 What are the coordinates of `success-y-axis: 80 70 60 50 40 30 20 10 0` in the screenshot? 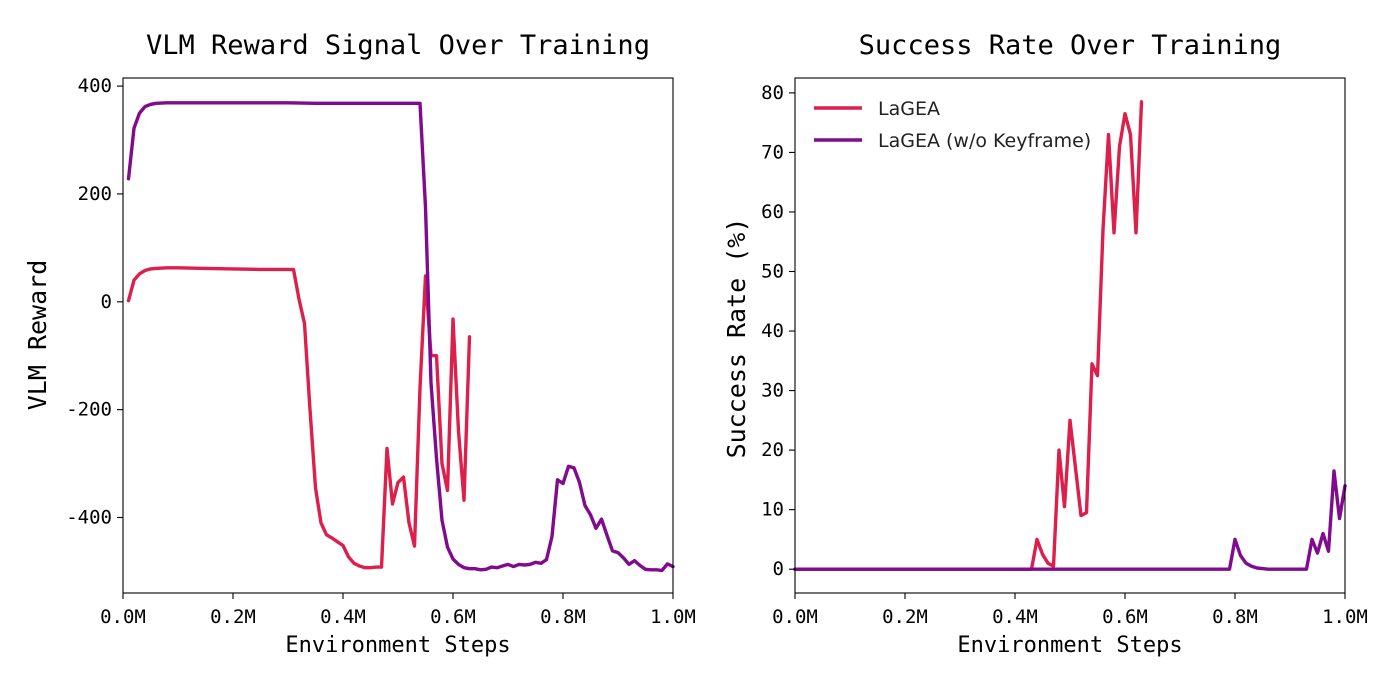 It's located at (778, 331).